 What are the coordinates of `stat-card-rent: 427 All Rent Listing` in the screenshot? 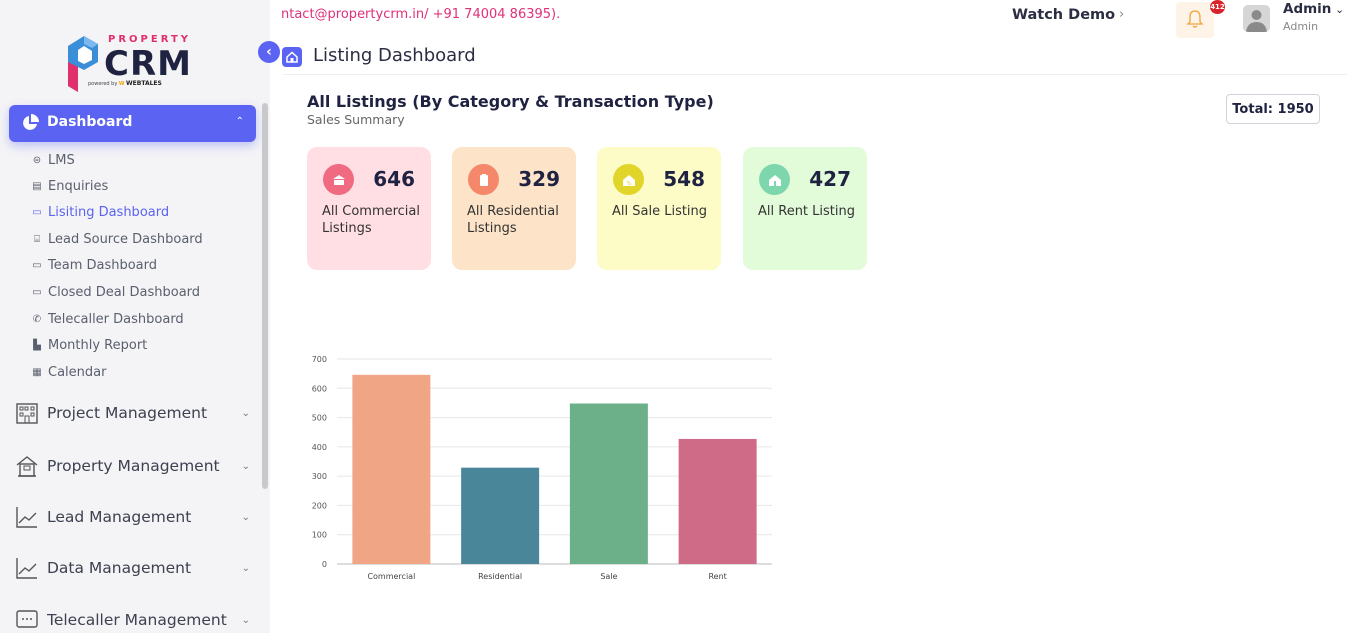 It's located at (805, 208).